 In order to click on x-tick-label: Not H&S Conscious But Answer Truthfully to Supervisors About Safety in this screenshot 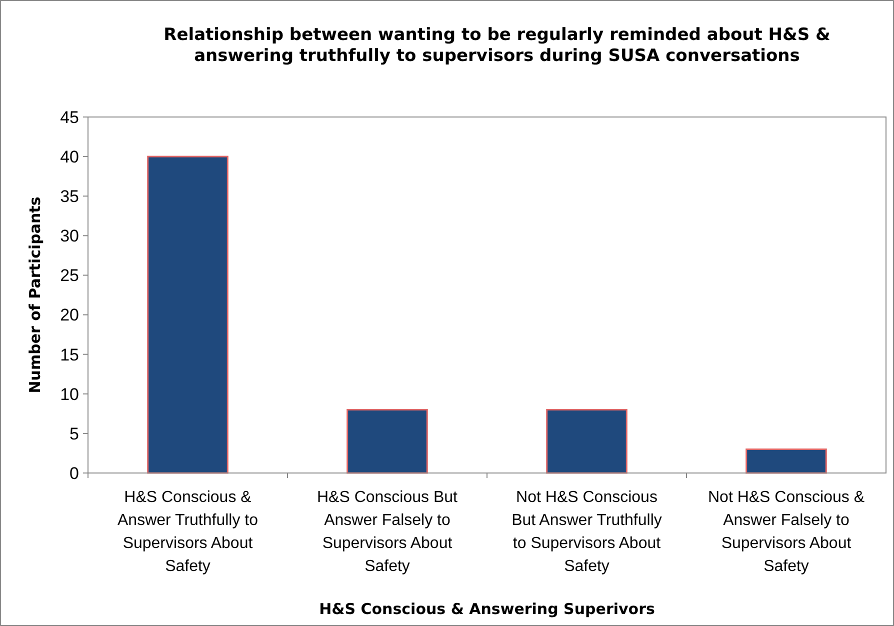, I will do `click(587, 532)`.